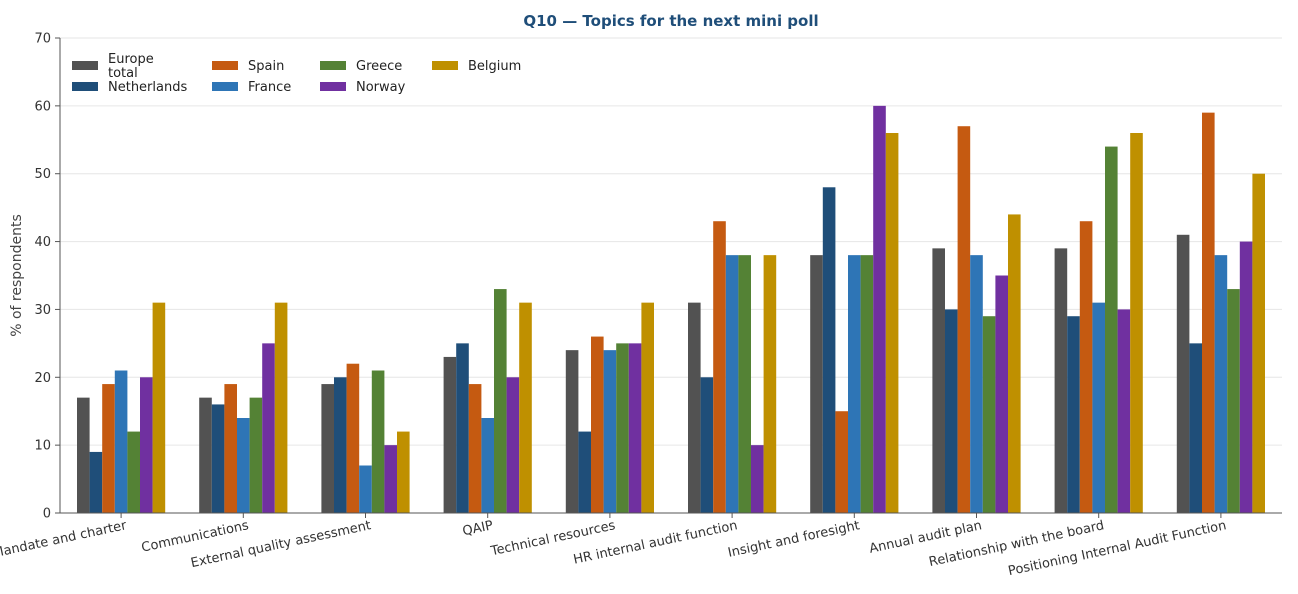 This screenshot has width=1298, height=594. What do you see at coordinates (47, 514) in the screenshot?
I see `y-tick-label: 0` at bounding box center [47, 514].